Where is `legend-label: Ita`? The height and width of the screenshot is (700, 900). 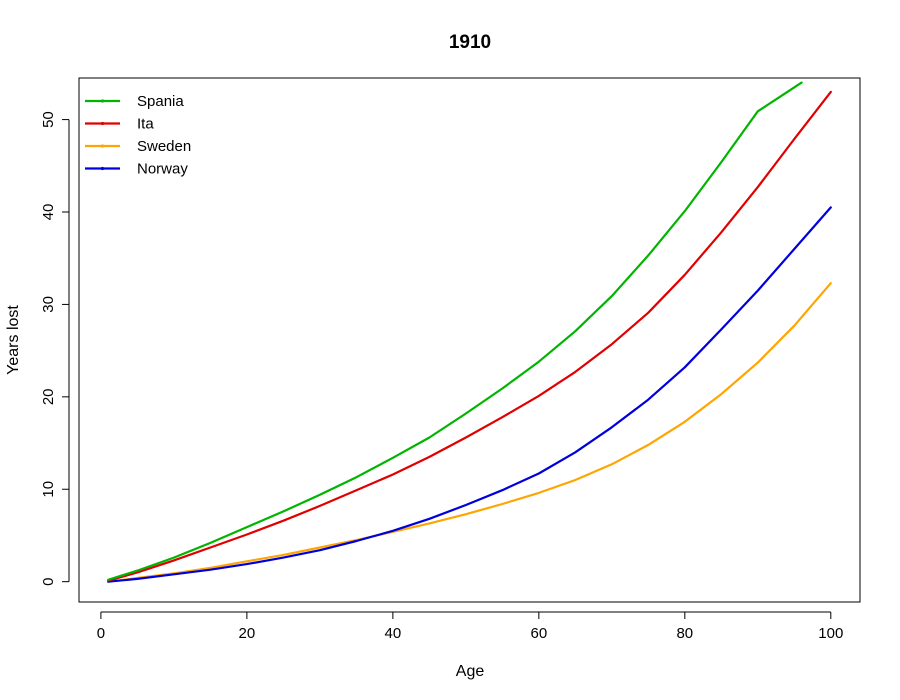
legend-label: Ita is located at coordinates (145, 124).